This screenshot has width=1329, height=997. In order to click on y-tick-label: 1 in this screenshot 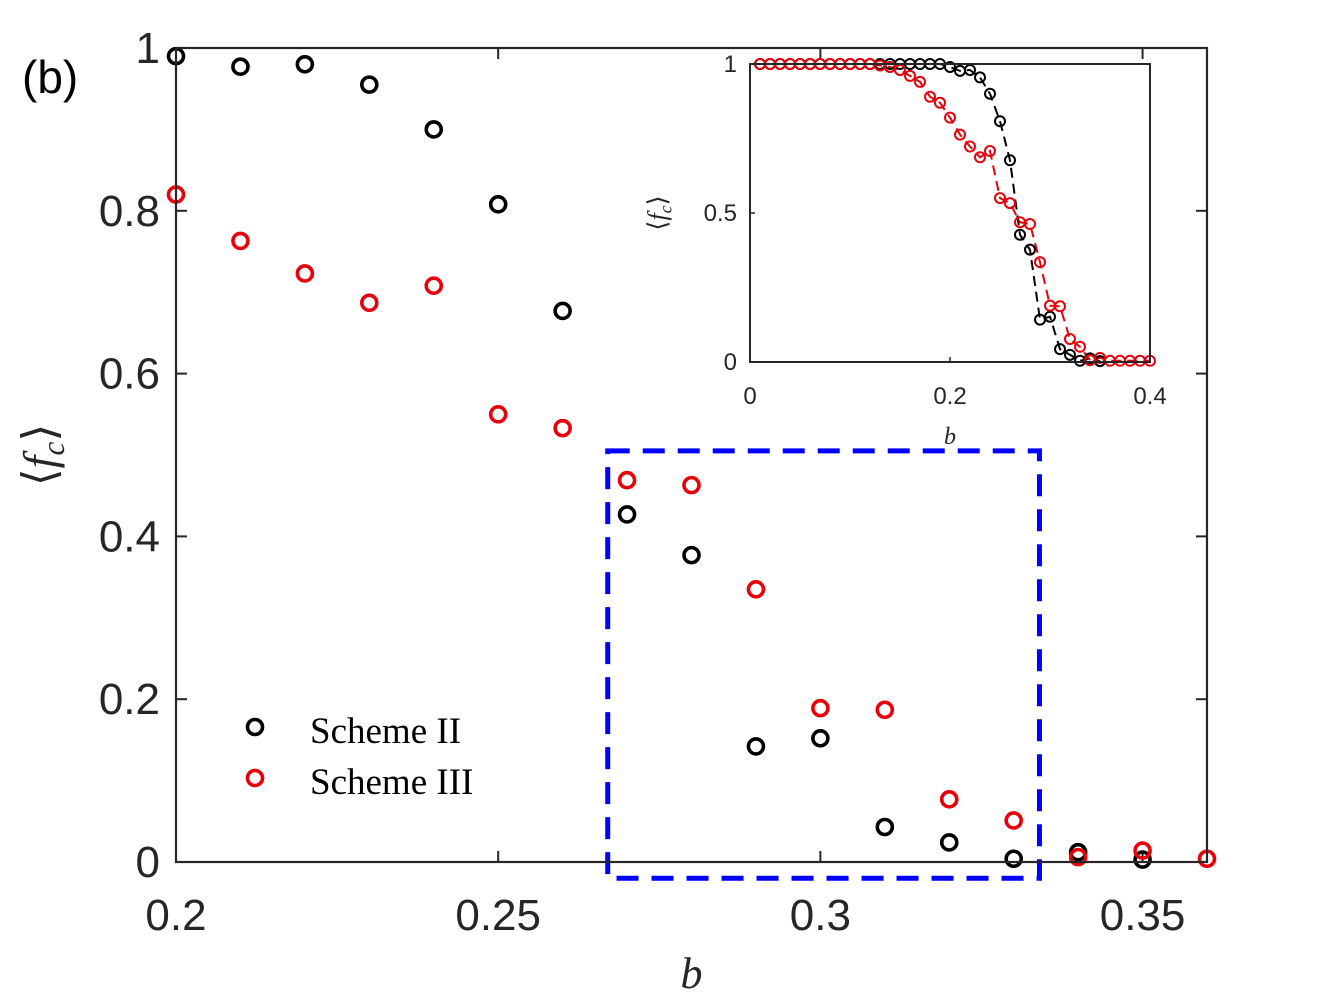, I will do `click(148, 48)`.